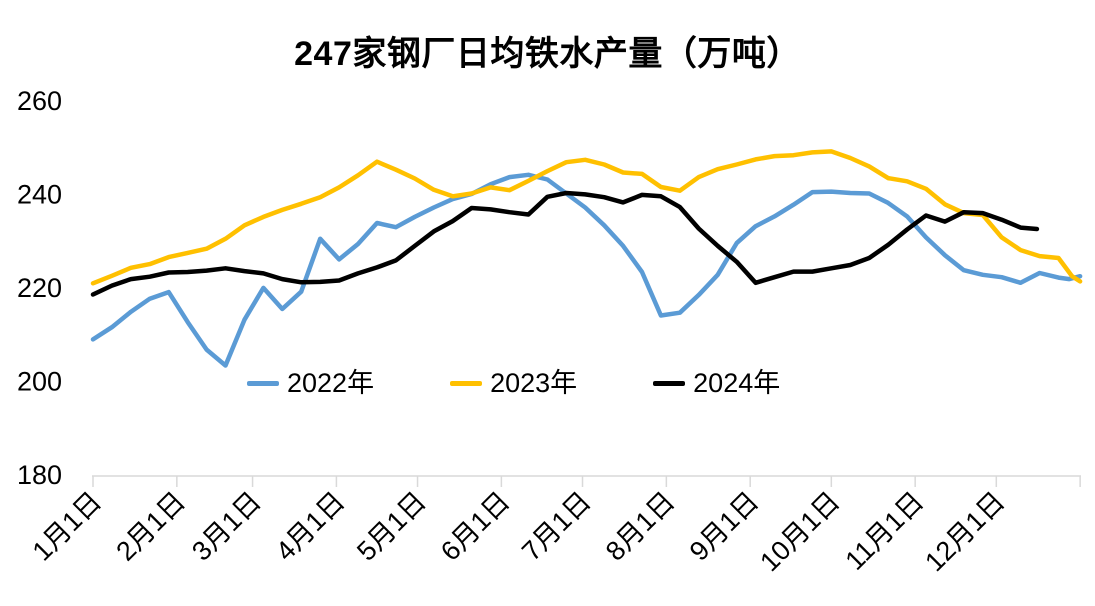 This screenshot has height=606, width=1095. I want to click on y-tick-label: 180, so click(39, 475).